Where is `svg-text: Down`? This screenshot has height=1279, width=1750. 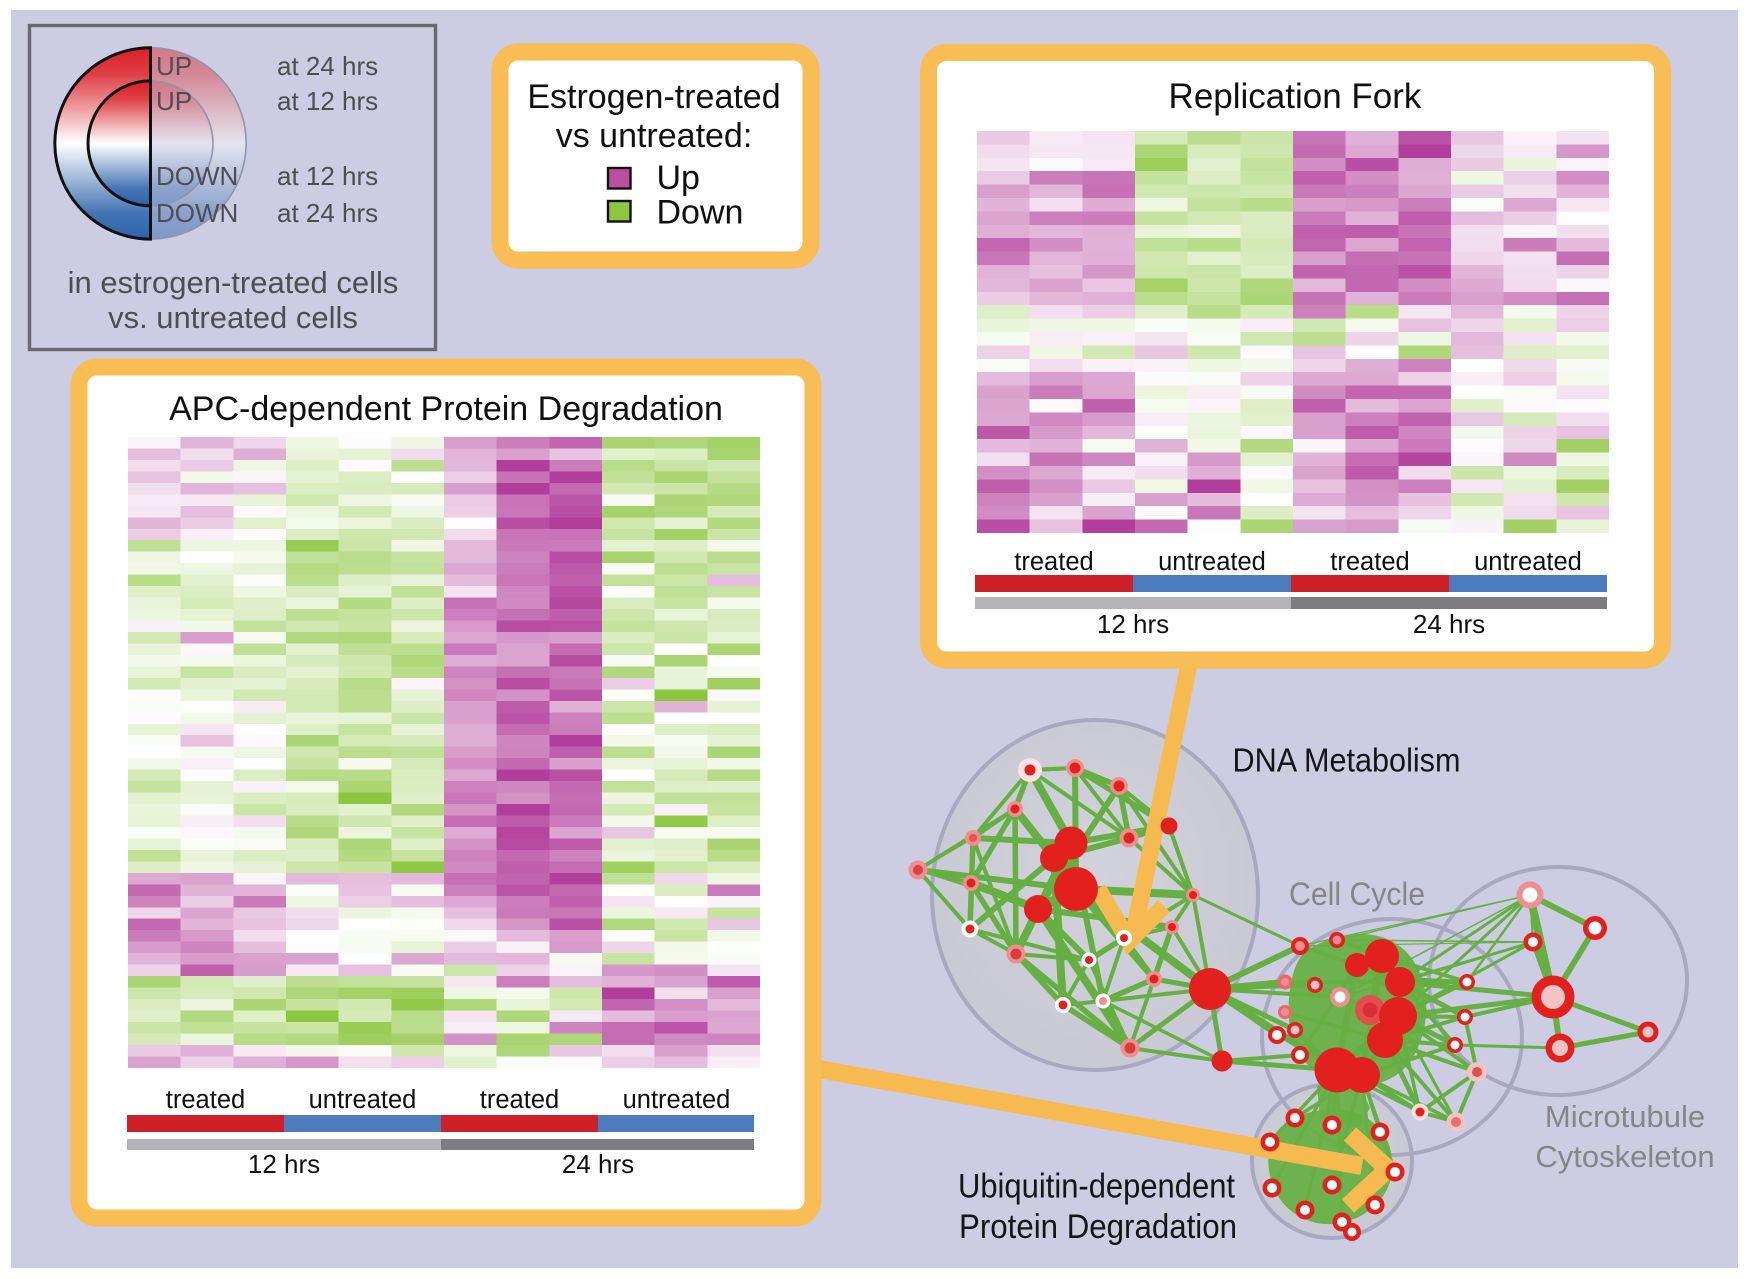
svg-text: Down is located at coordinates (700, 213).